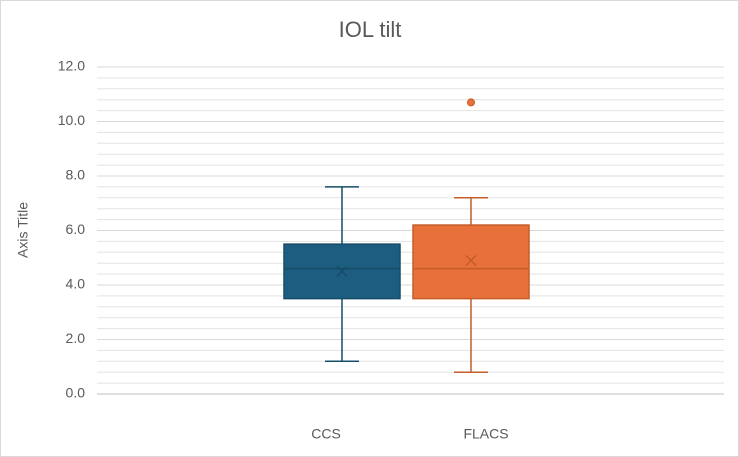 This screenshot has height=457, width=739. I want to click on y-tick-label: 6.0, so click(76, 229).